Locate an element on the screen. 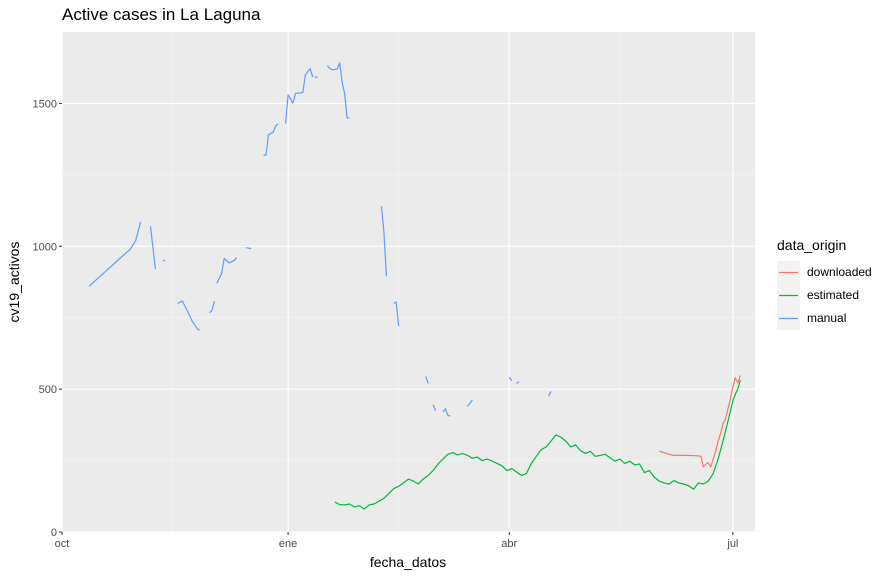  legend-items: downloaded estimated manual is located at coordinates (824, 295).